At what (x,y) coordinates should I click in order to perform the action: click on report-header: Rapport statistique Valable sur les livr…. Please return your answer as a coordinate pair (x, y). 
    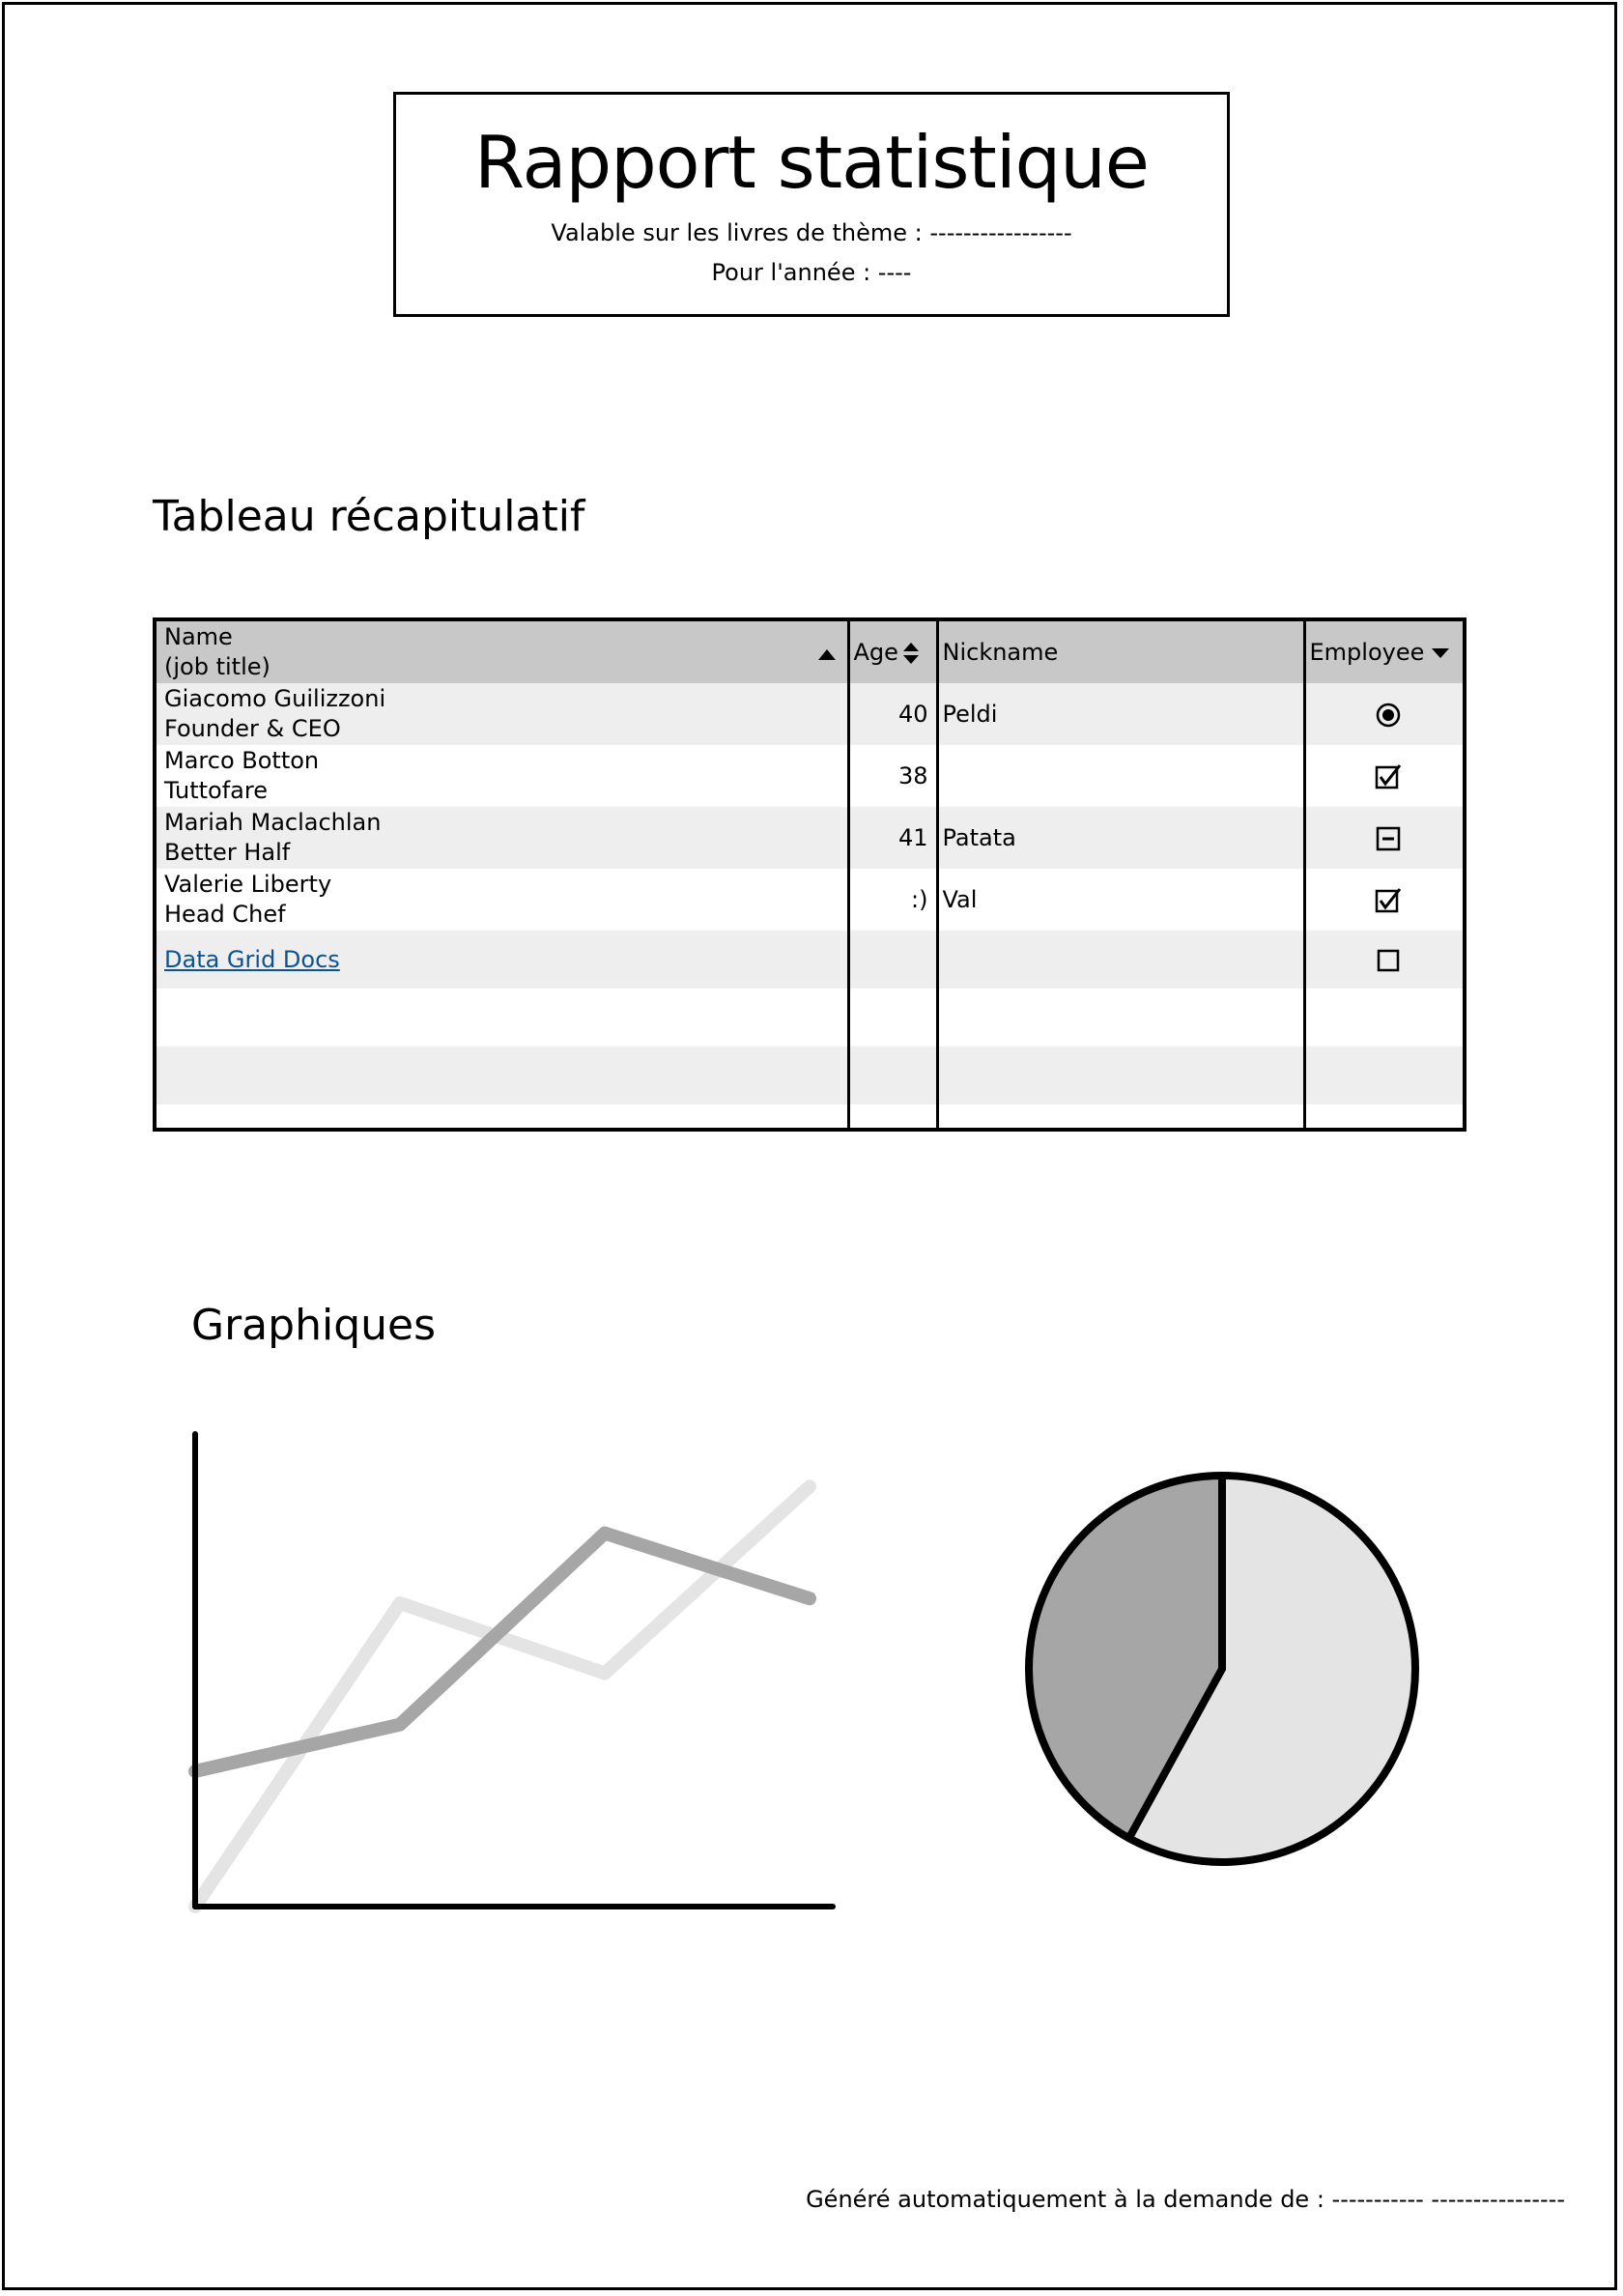
    Looking at the image, I should click on (811, 204).